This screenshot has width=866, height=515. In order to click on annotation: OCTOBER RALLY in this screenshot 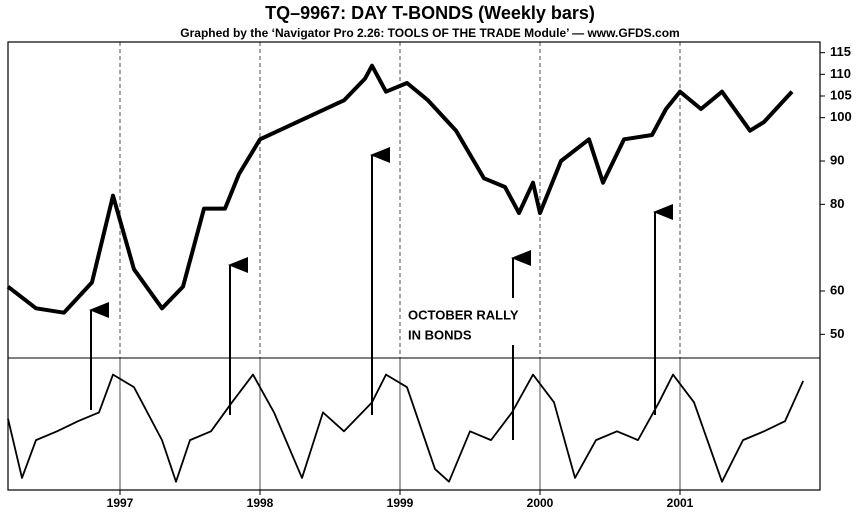, I will do `click(463, 314)`.